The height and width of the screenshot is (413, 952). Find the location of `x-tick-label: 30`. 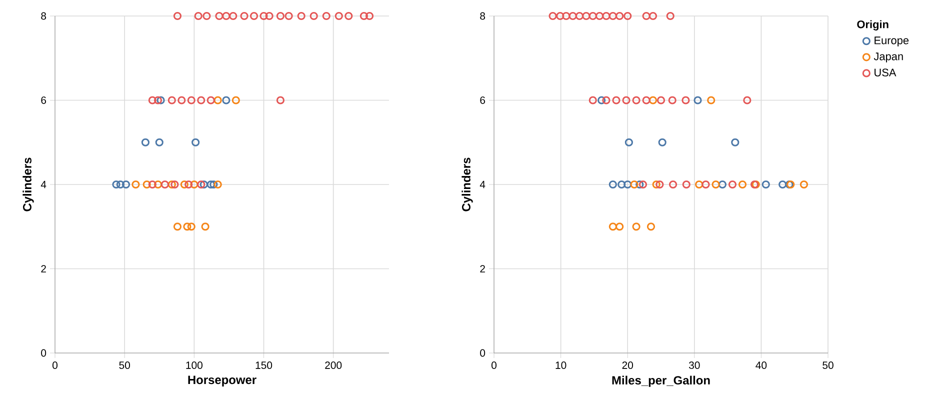

x-tick-label: 30 is located at coordinates (694, 365).